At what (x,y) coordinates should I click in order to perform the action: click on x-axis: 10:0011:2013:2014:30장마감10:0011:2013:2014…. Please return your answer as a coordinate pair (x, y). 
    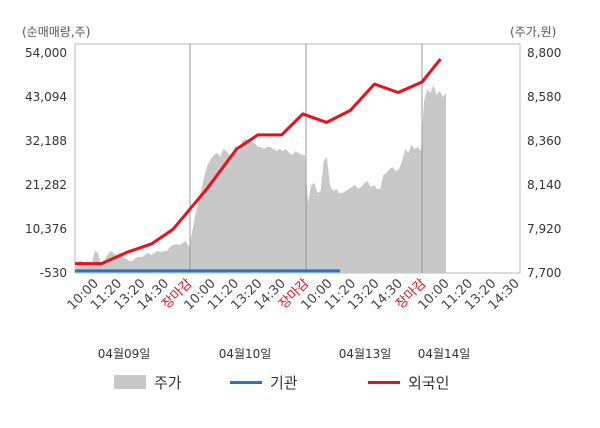
    Looking at the image, I should click on (294, 294).